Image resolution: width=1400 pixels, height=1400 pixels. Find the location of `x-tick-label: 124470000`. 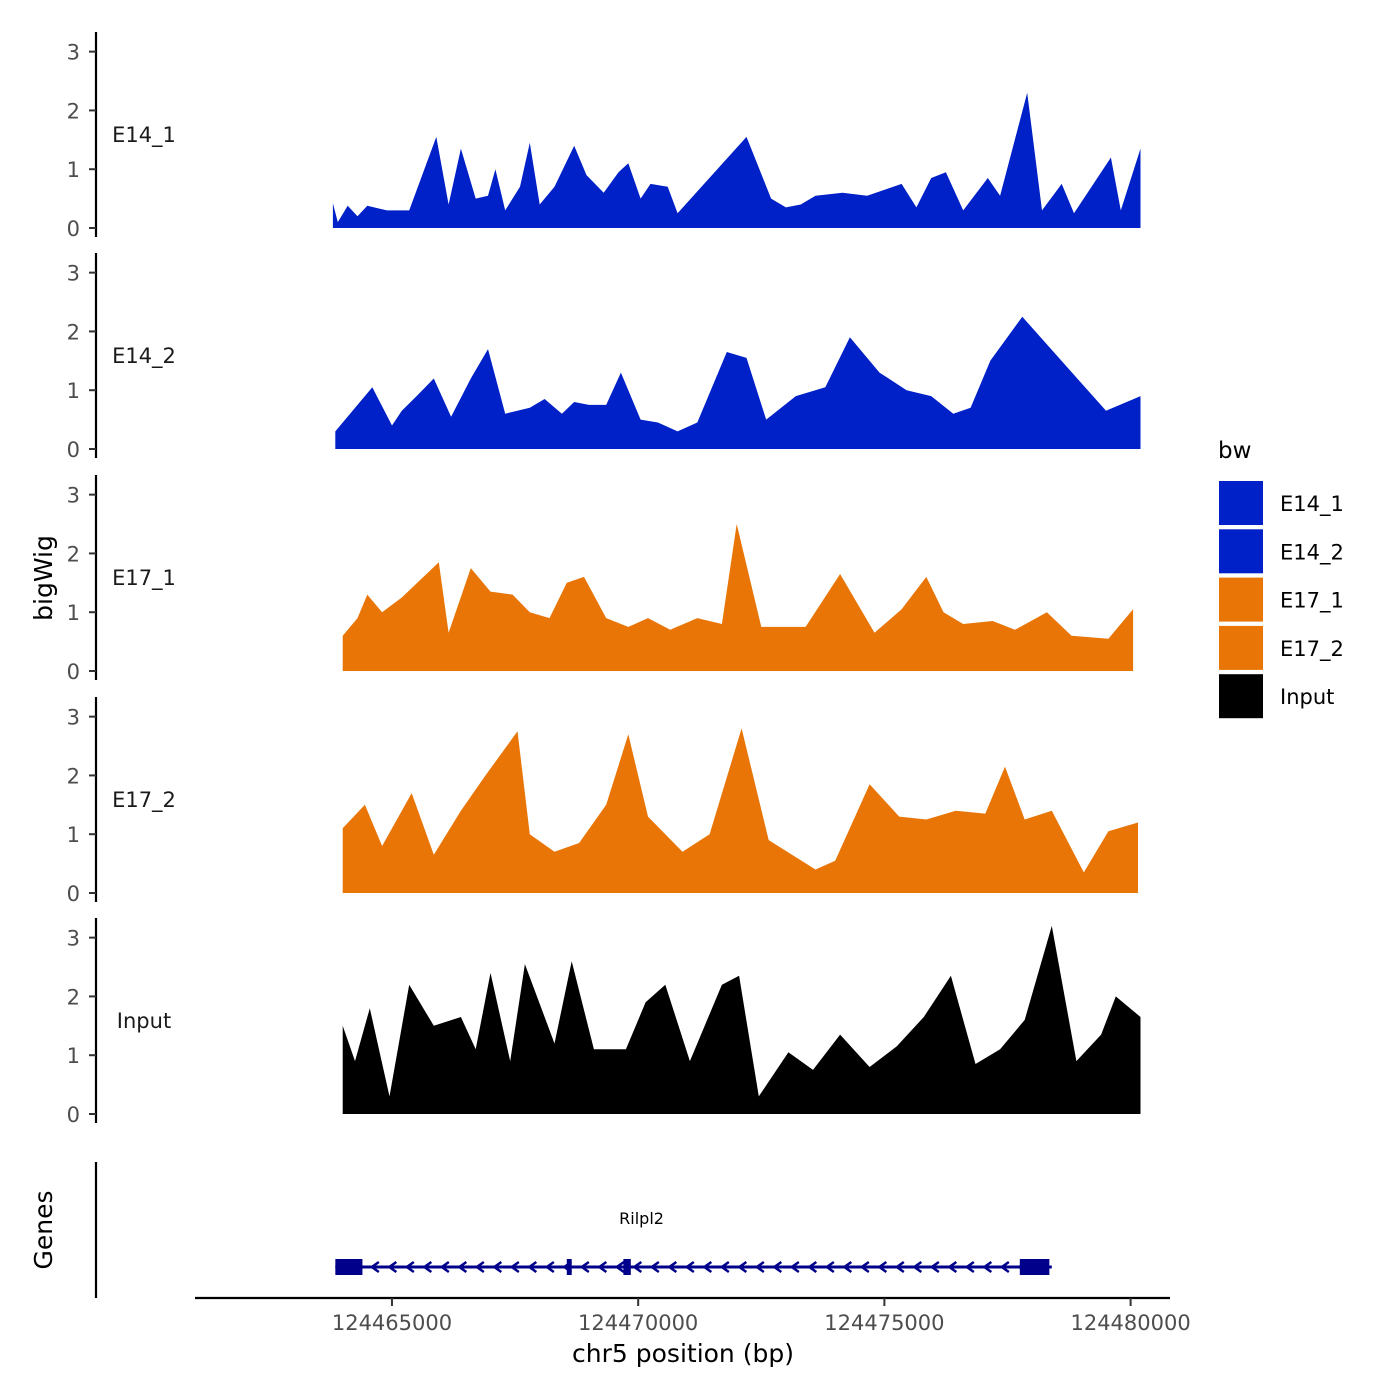

x-tick-label: 124470000 is located at coordinates (638, 1323).